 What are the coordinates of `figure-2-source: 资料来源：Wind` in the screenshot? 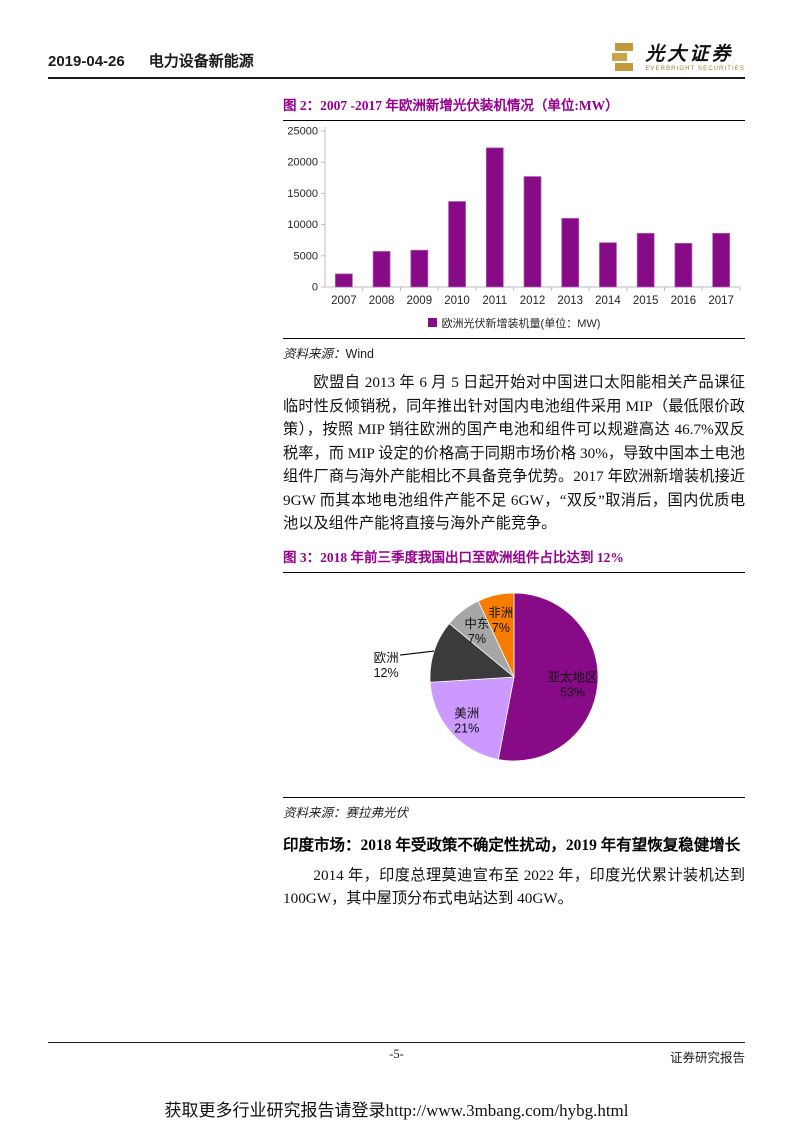 It's located at (514, 350).